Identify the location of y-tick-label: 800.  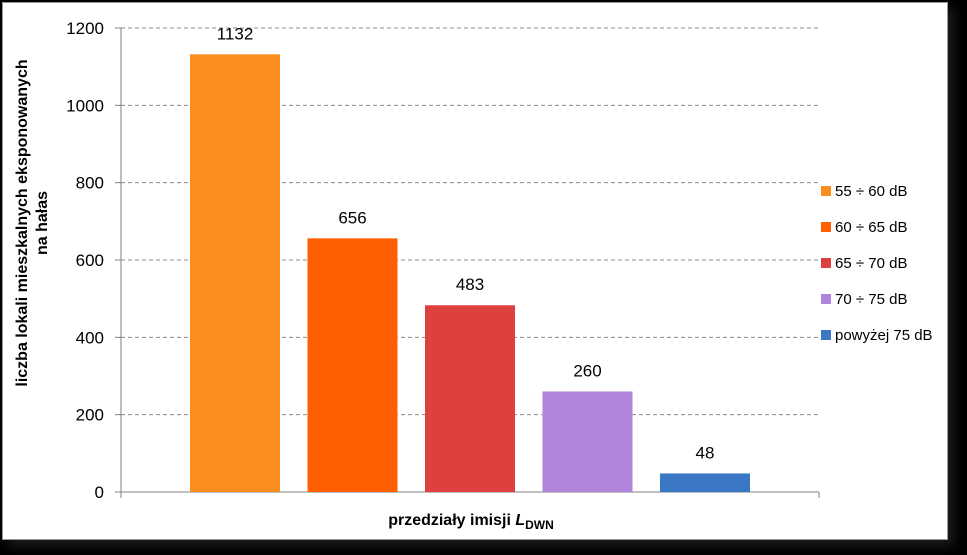
(90, 183).